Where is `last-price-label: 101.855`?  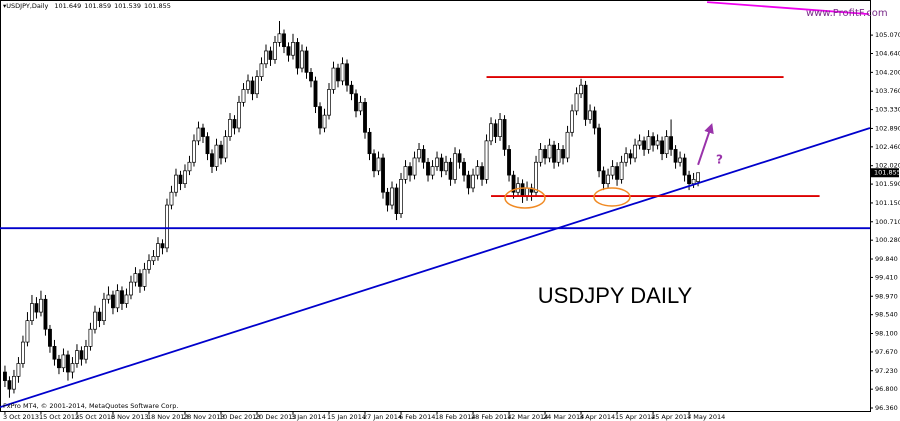
last-price-label: 101.855 is located at coordinates (887, 173).